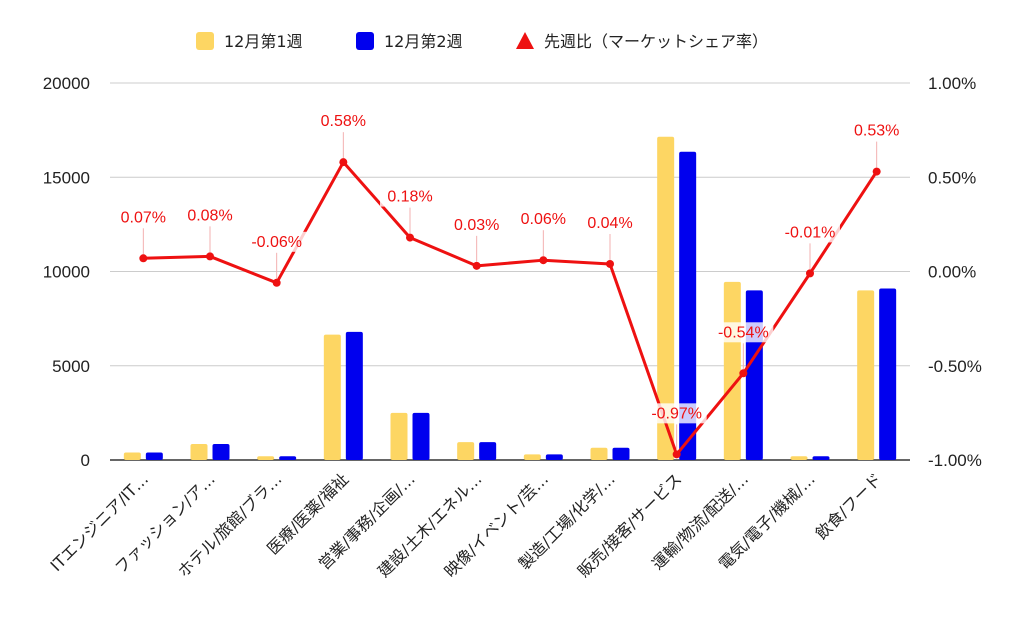  Describe the element at coordinates (66, 272) in the screenshot. I see `y-left-tick-label: 10000` at that location.